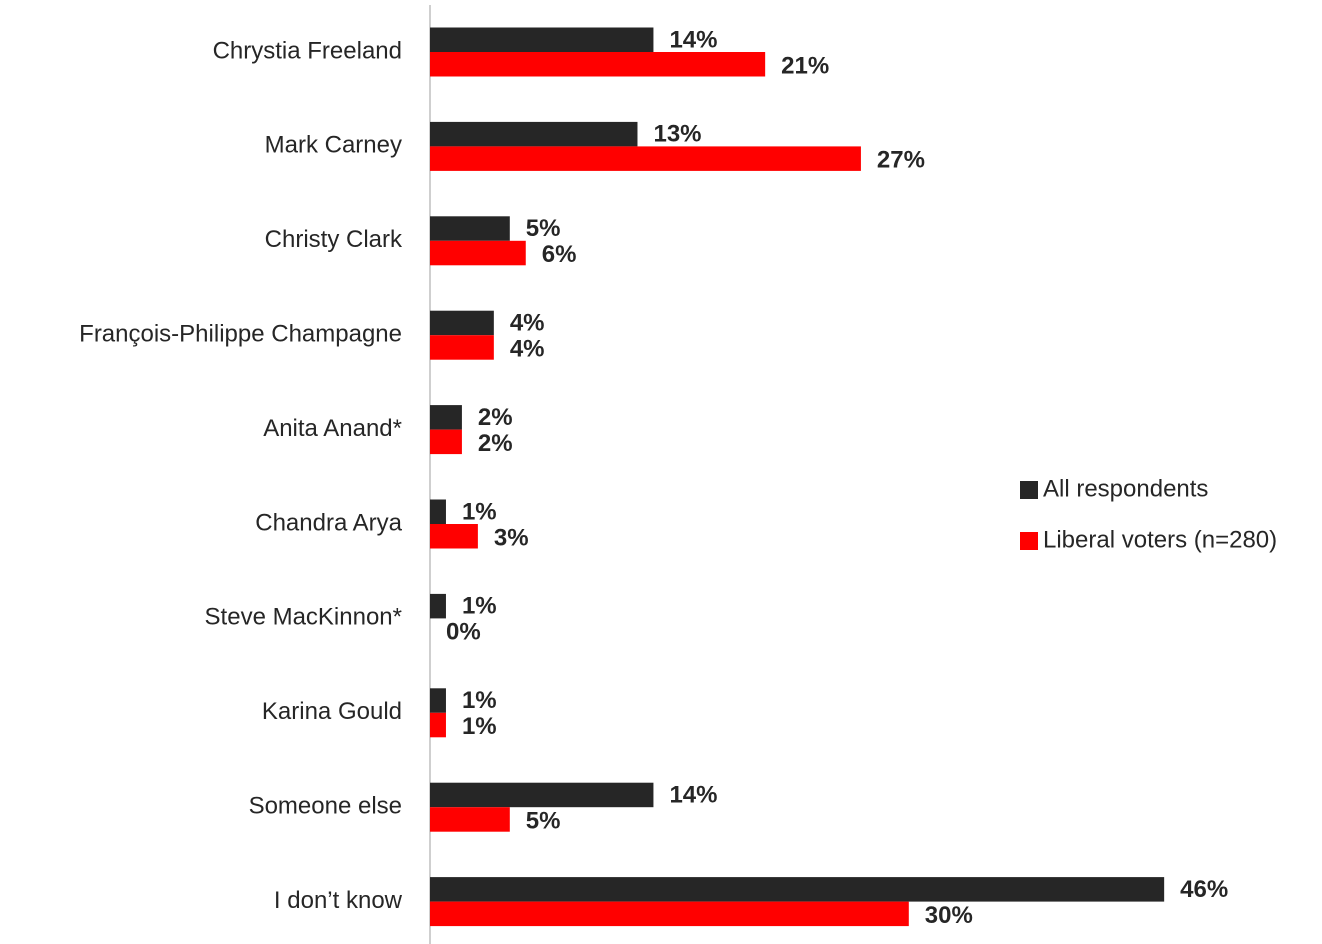  What do you see at coordinates (1125, 488) in the screenshot?
I see `legend-label: All respondents` at bounding box center [1125, 488].